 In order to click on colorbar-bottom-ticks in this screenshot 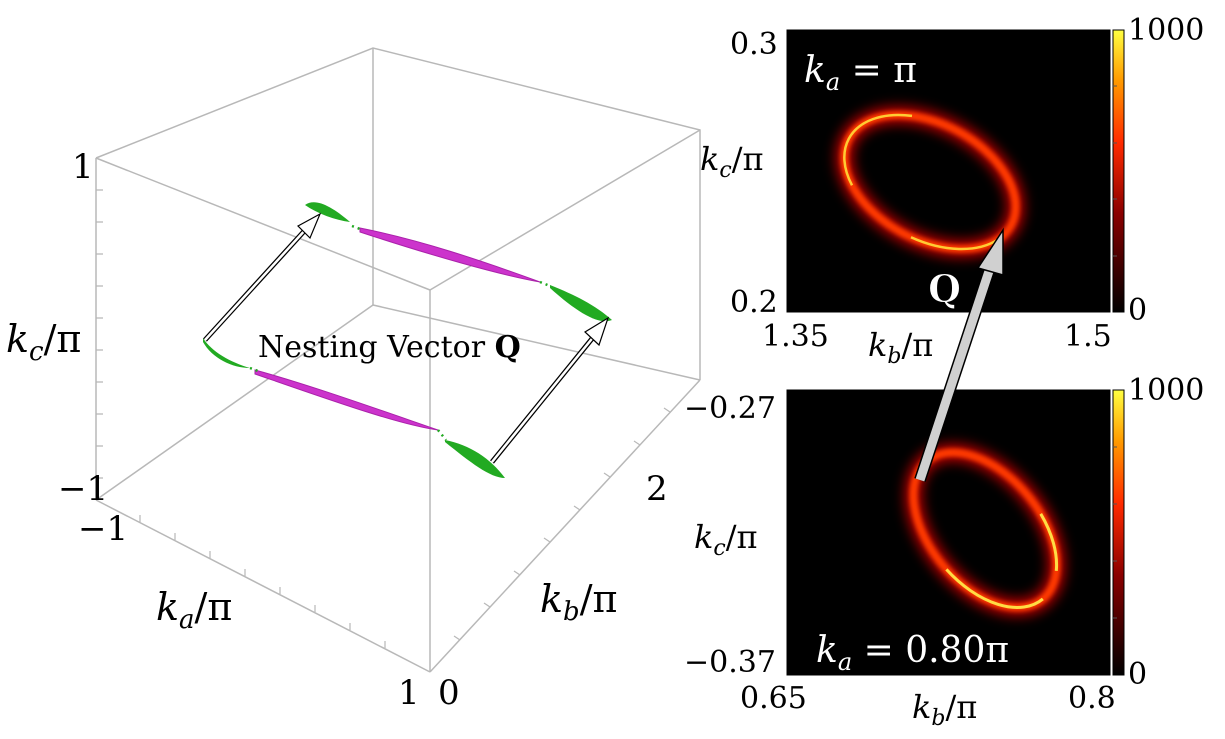, I will do `click(1115, 532)`.